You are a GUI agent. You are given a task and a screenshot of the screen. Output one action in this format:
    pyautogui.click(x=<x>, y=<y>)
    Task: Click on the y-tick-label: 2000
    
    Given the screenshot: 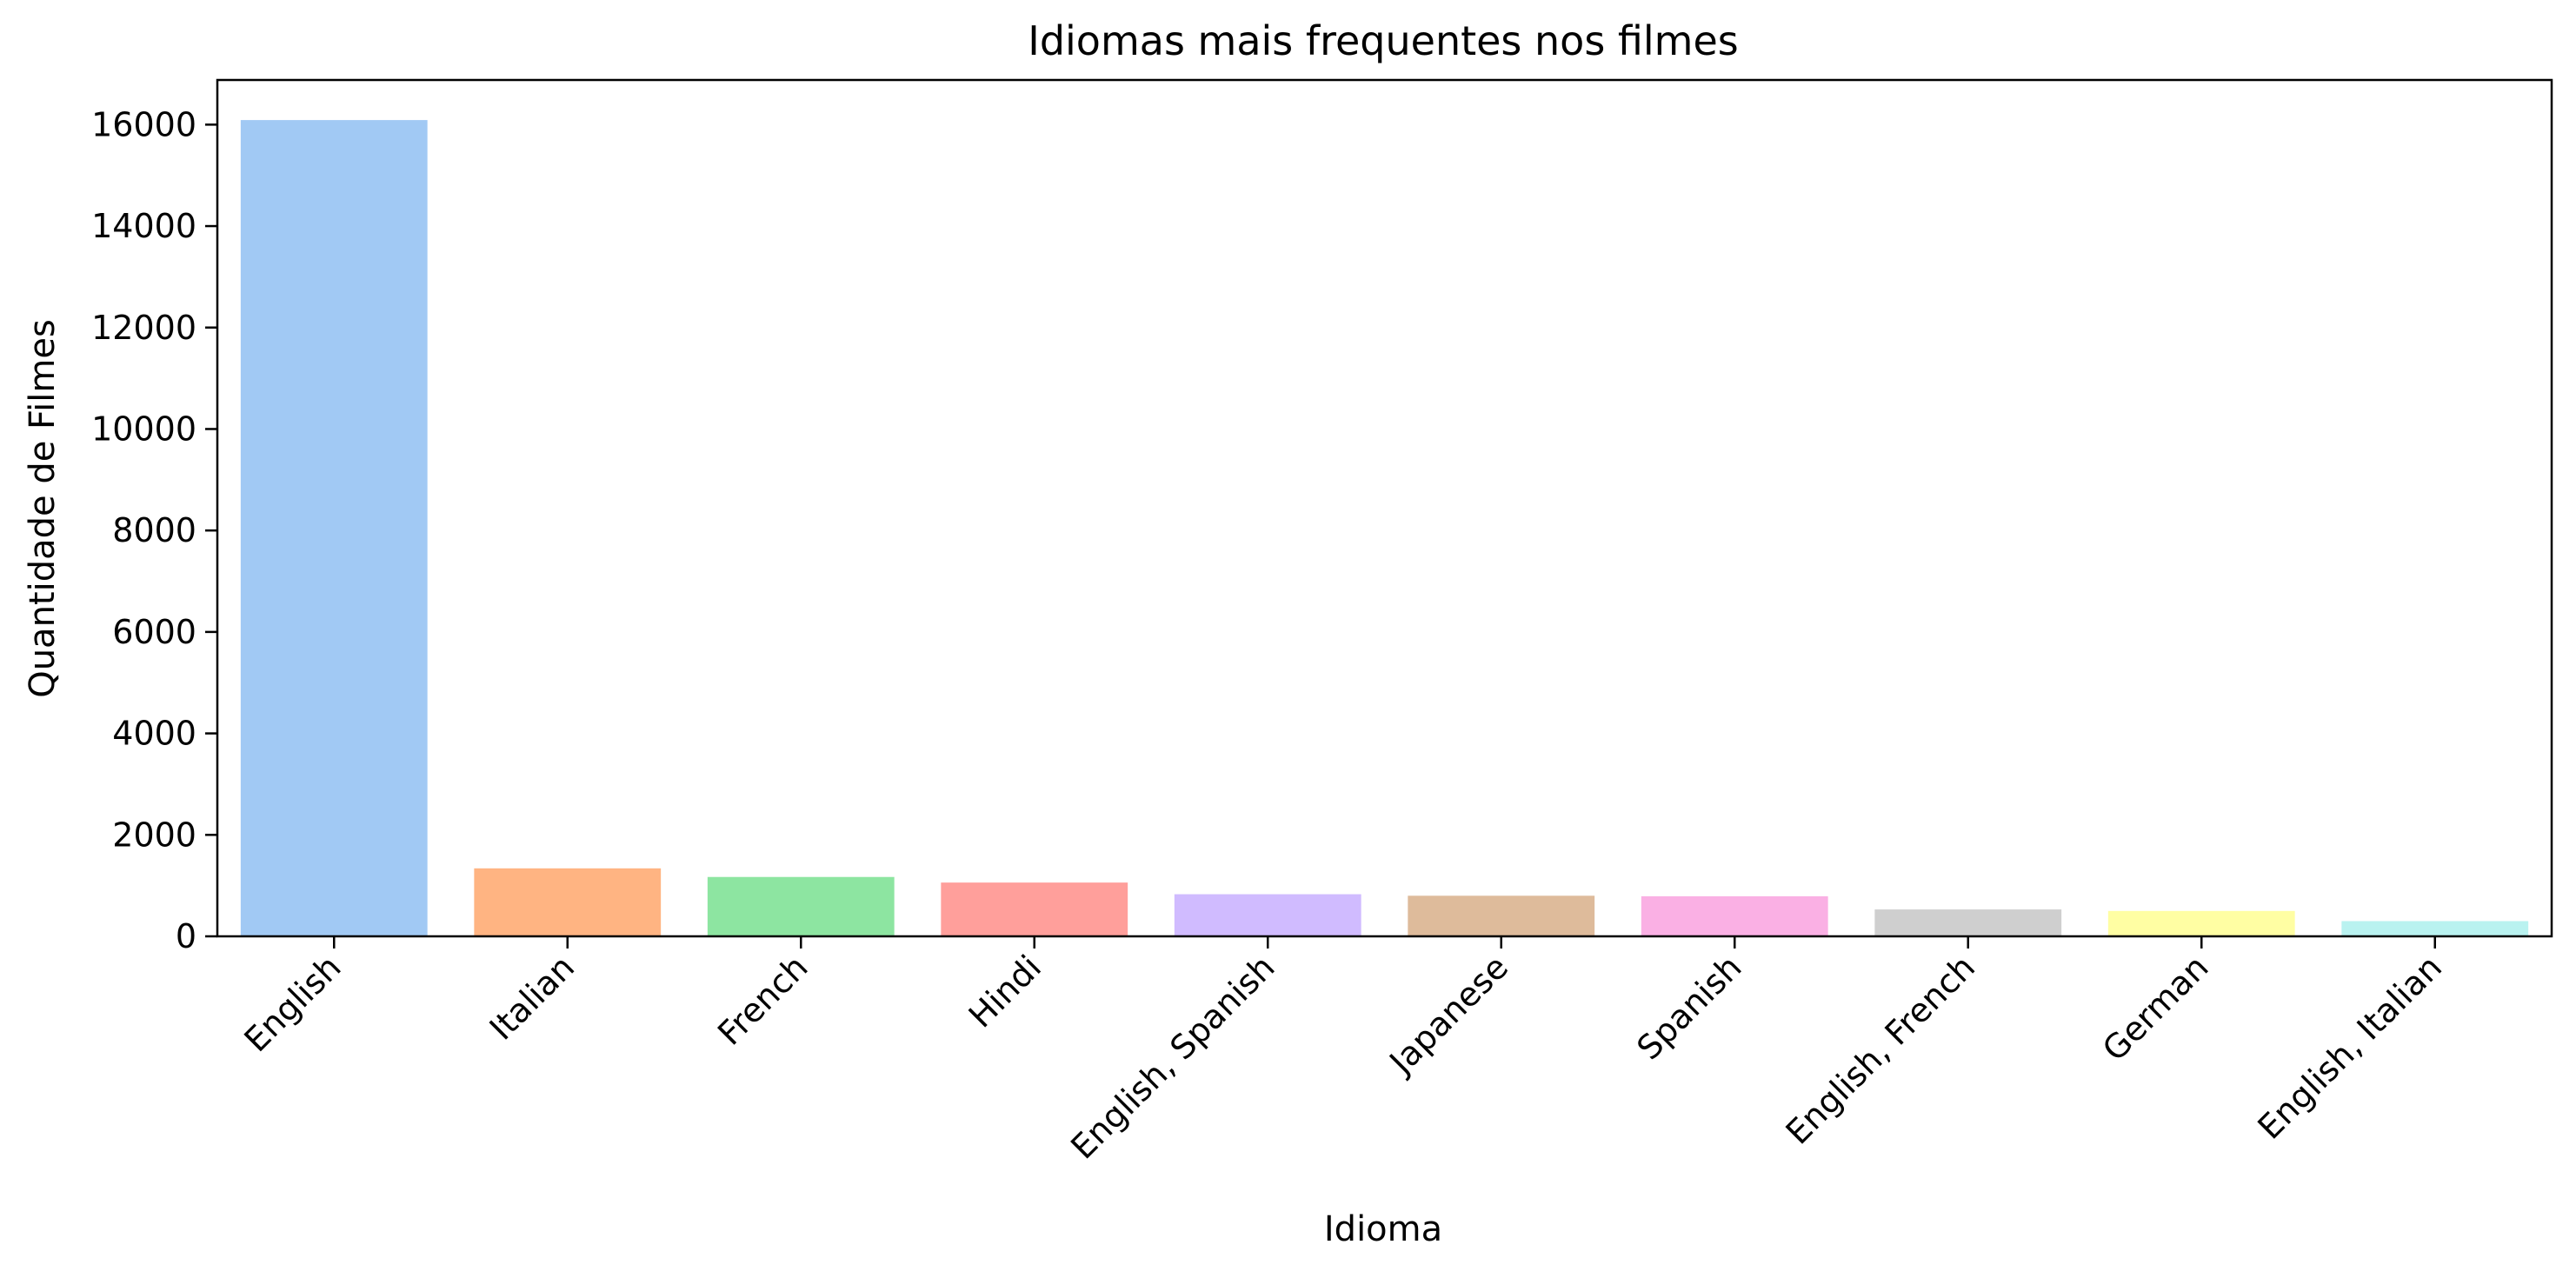 What is the action you would take?
    pyautogui.click(x=154, y=834)
    